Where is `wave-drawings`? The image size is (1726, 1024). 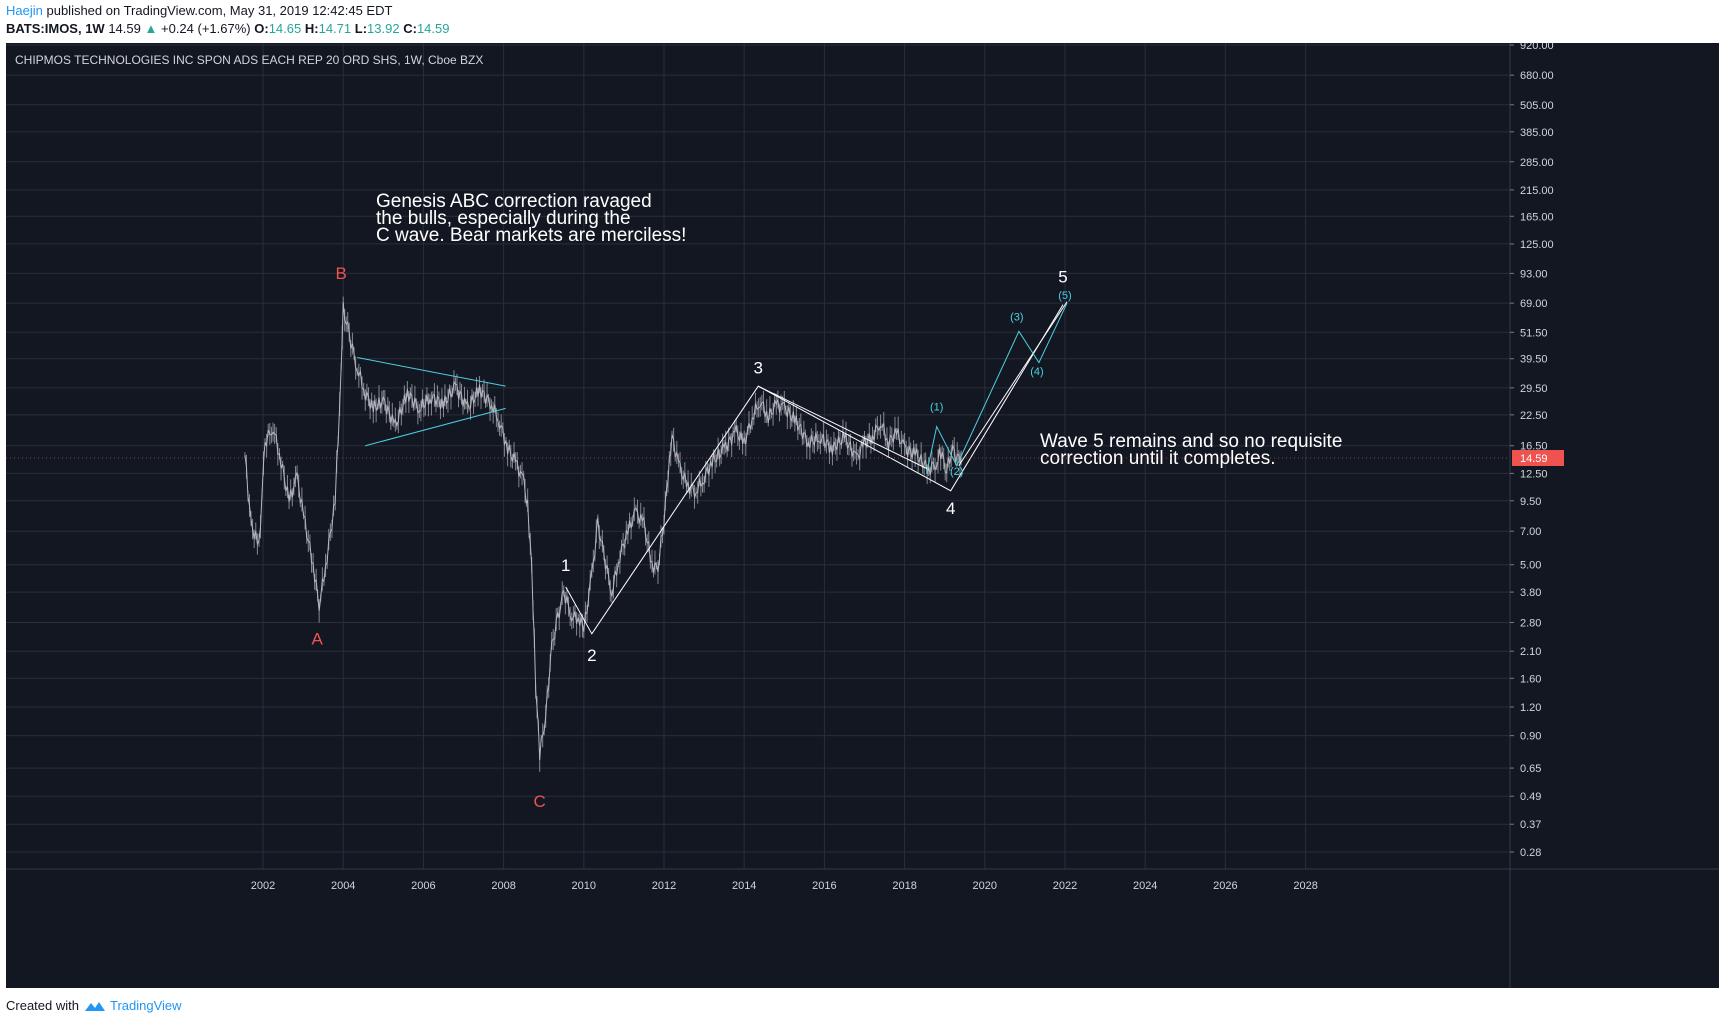 wave-drawings is located at coordinates (712, 468).